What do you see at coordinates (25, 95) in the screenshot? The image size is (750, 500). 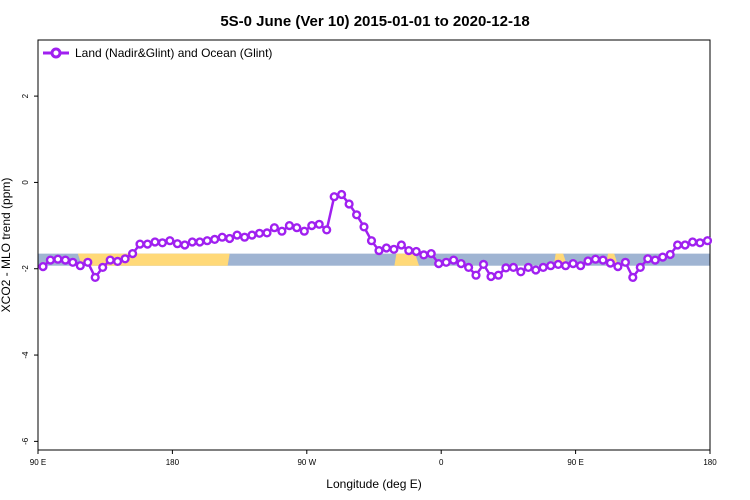 I see `y-tick-label: 2` at bounding box center [25, 95].